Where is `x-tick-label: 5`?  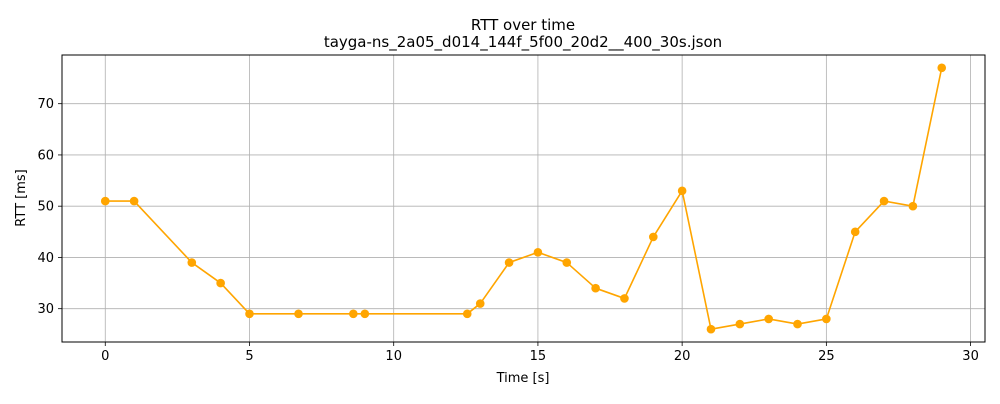
x-tick-label: 5 is located at coordinates (249, 356).